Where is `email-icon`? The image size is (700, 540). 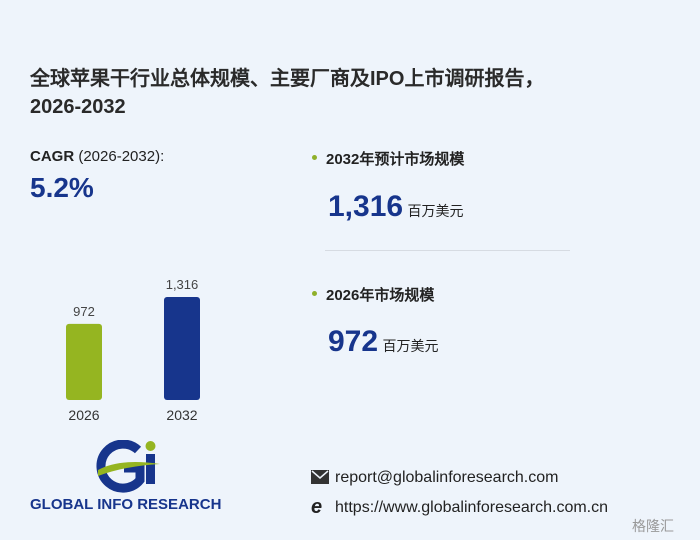
email-icon is located at coordinates (320, 477).